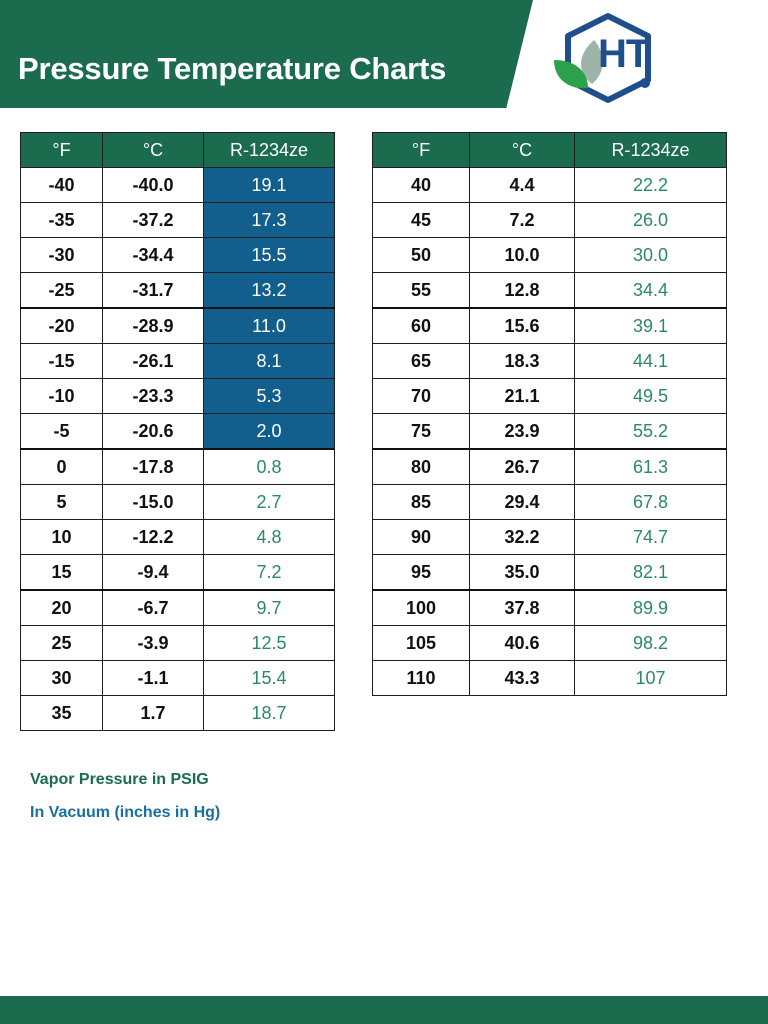 This screenshot has height=1024, width=768. Describe the element at coordinates (269, 502) in the screenshot. I see `pressure-cell: 2.7` at that location.